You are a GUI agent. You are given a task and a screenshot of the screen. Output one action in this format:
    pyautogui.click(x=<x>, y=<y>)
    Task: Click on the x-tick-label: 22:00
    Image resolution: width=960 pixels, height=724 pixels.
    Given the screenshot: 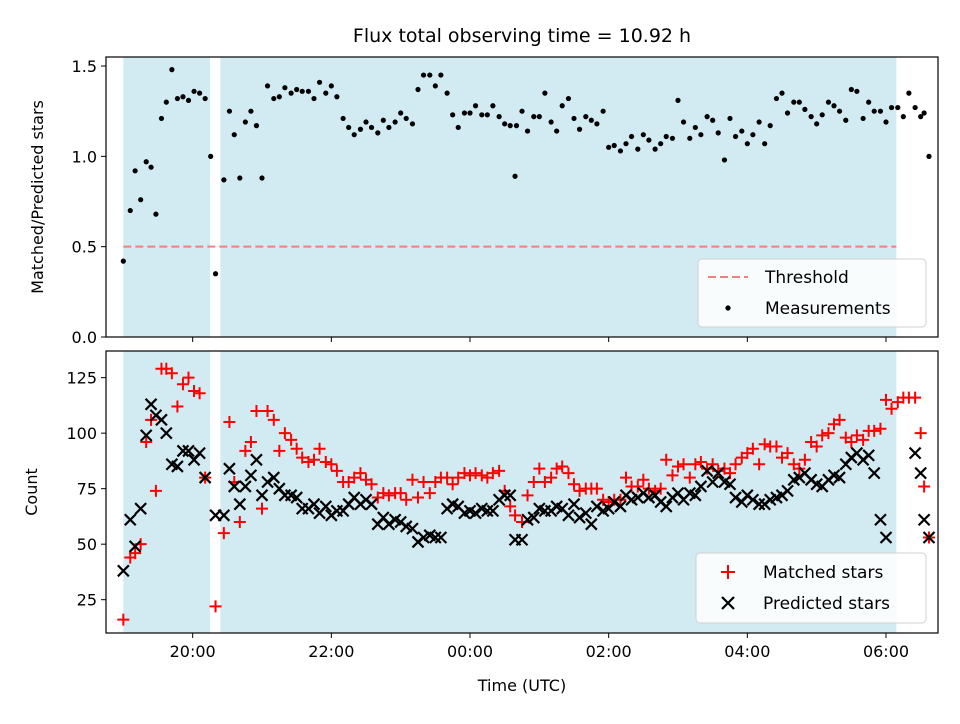 What is the action you would take?
    pyautogui.click(x=331, y=651)
    